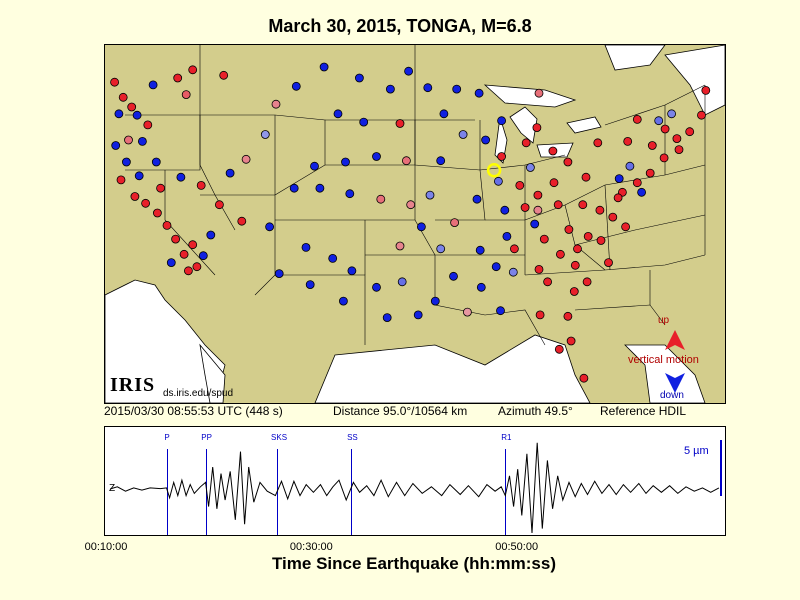  I want to click on phase-line-p, so click(167, 492).